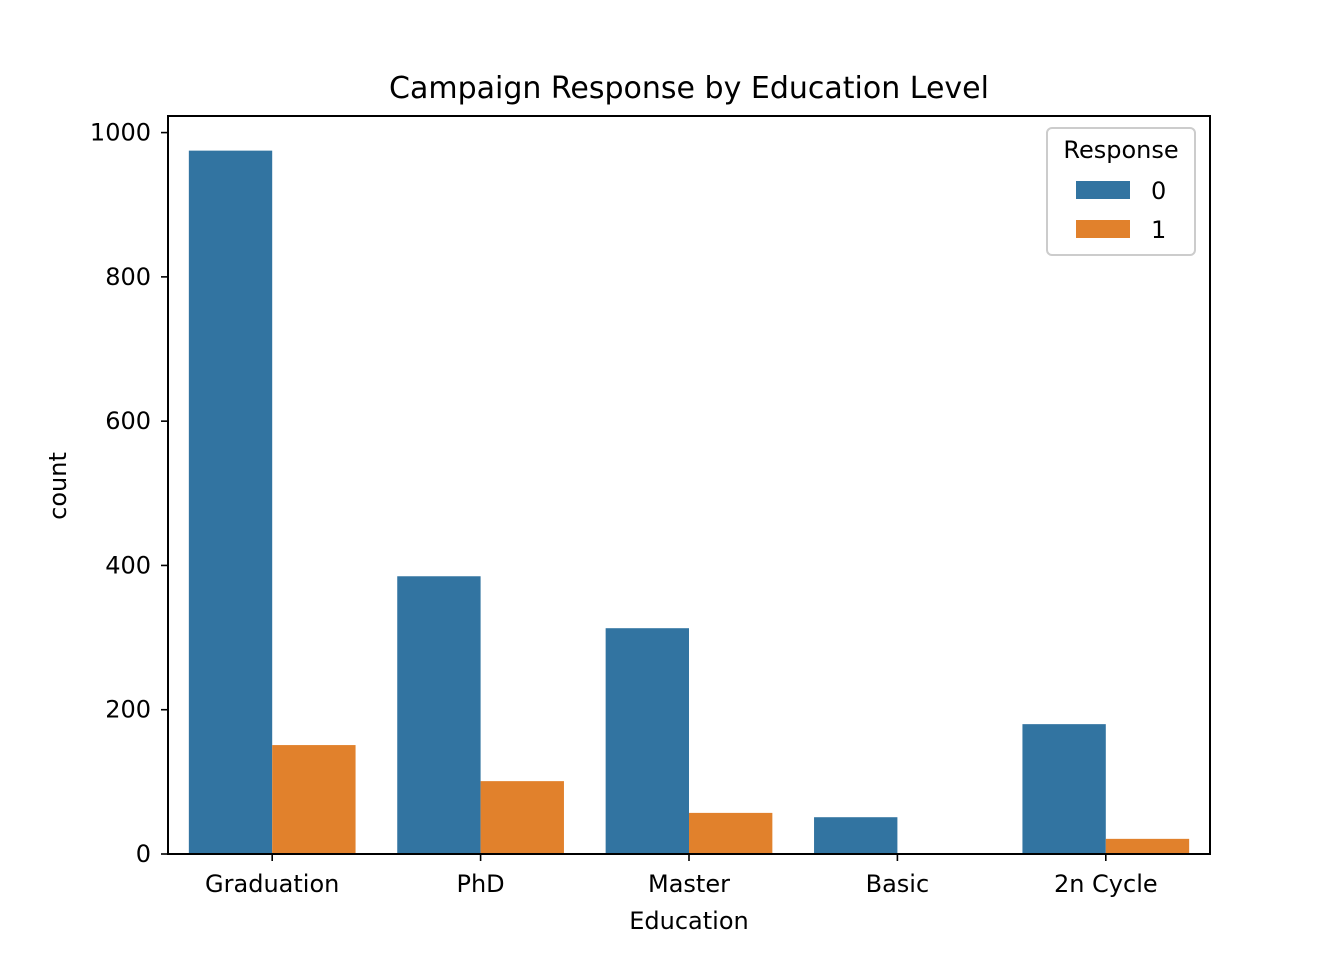 The height and width of the screenshot is (960, 1344). What do you see at coordinates (1106, 884) in the screenshot?
I see `x-tick-label: 2n Cycle` at bounding box center [1106, 884].